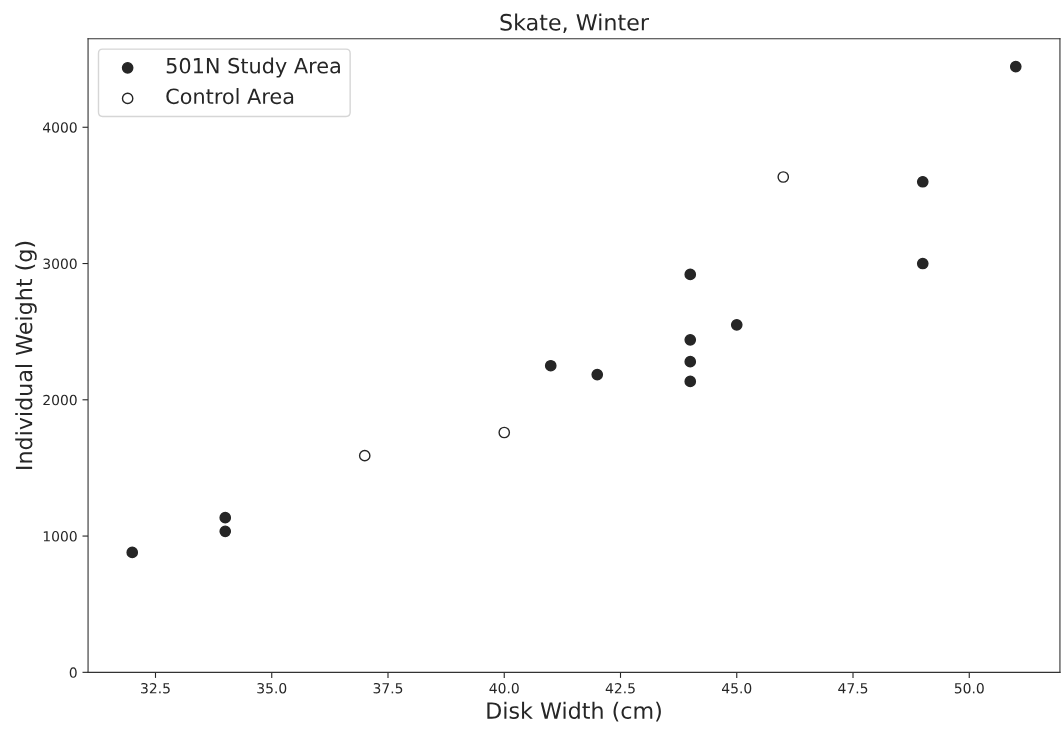  What do you see at coordinates (26, 355) in the screenshot?
I see `y-axis-title: Individual Weight (g)` at bounding box center [26, 355].